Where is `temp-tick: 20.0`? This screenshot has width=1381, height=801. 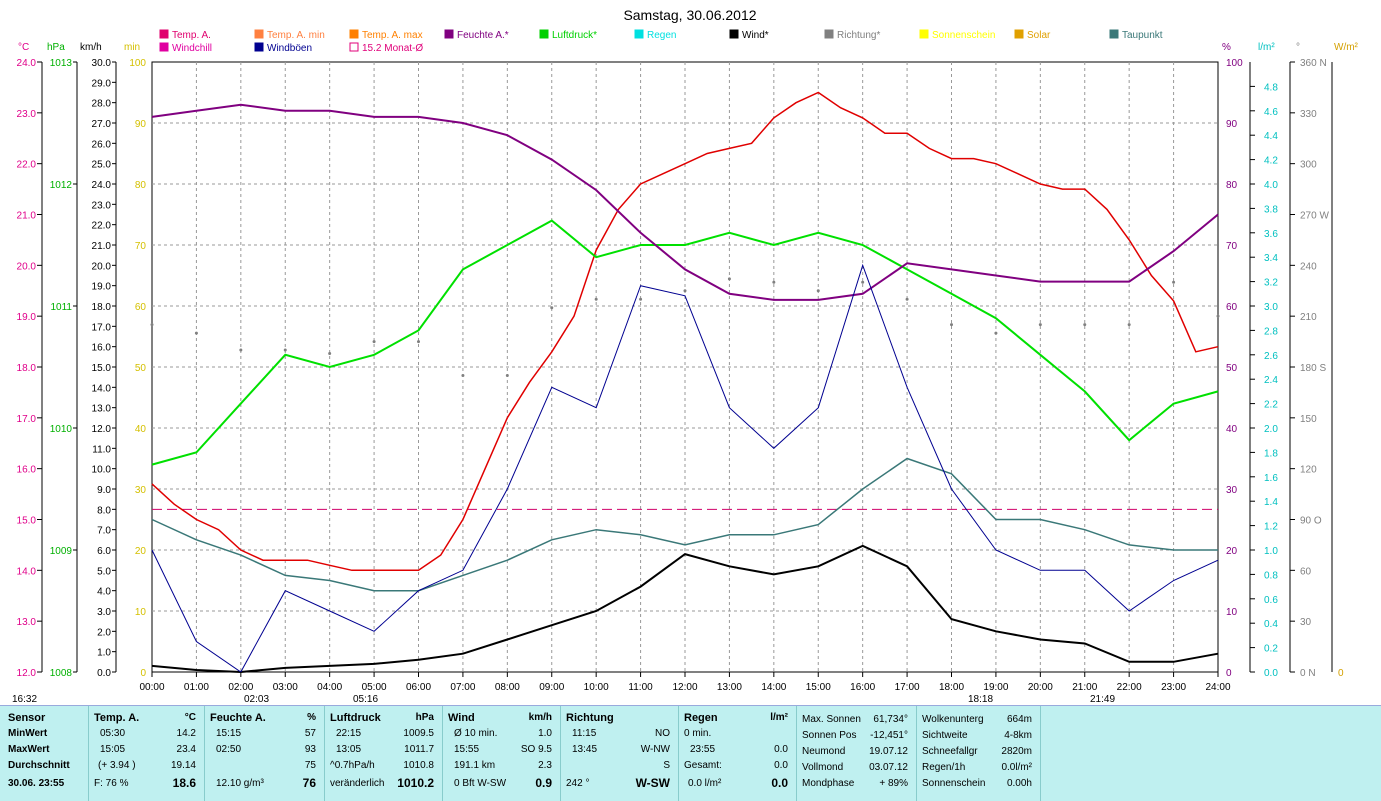 temp-tick: 20.0 is located at coordinates (27, 266).